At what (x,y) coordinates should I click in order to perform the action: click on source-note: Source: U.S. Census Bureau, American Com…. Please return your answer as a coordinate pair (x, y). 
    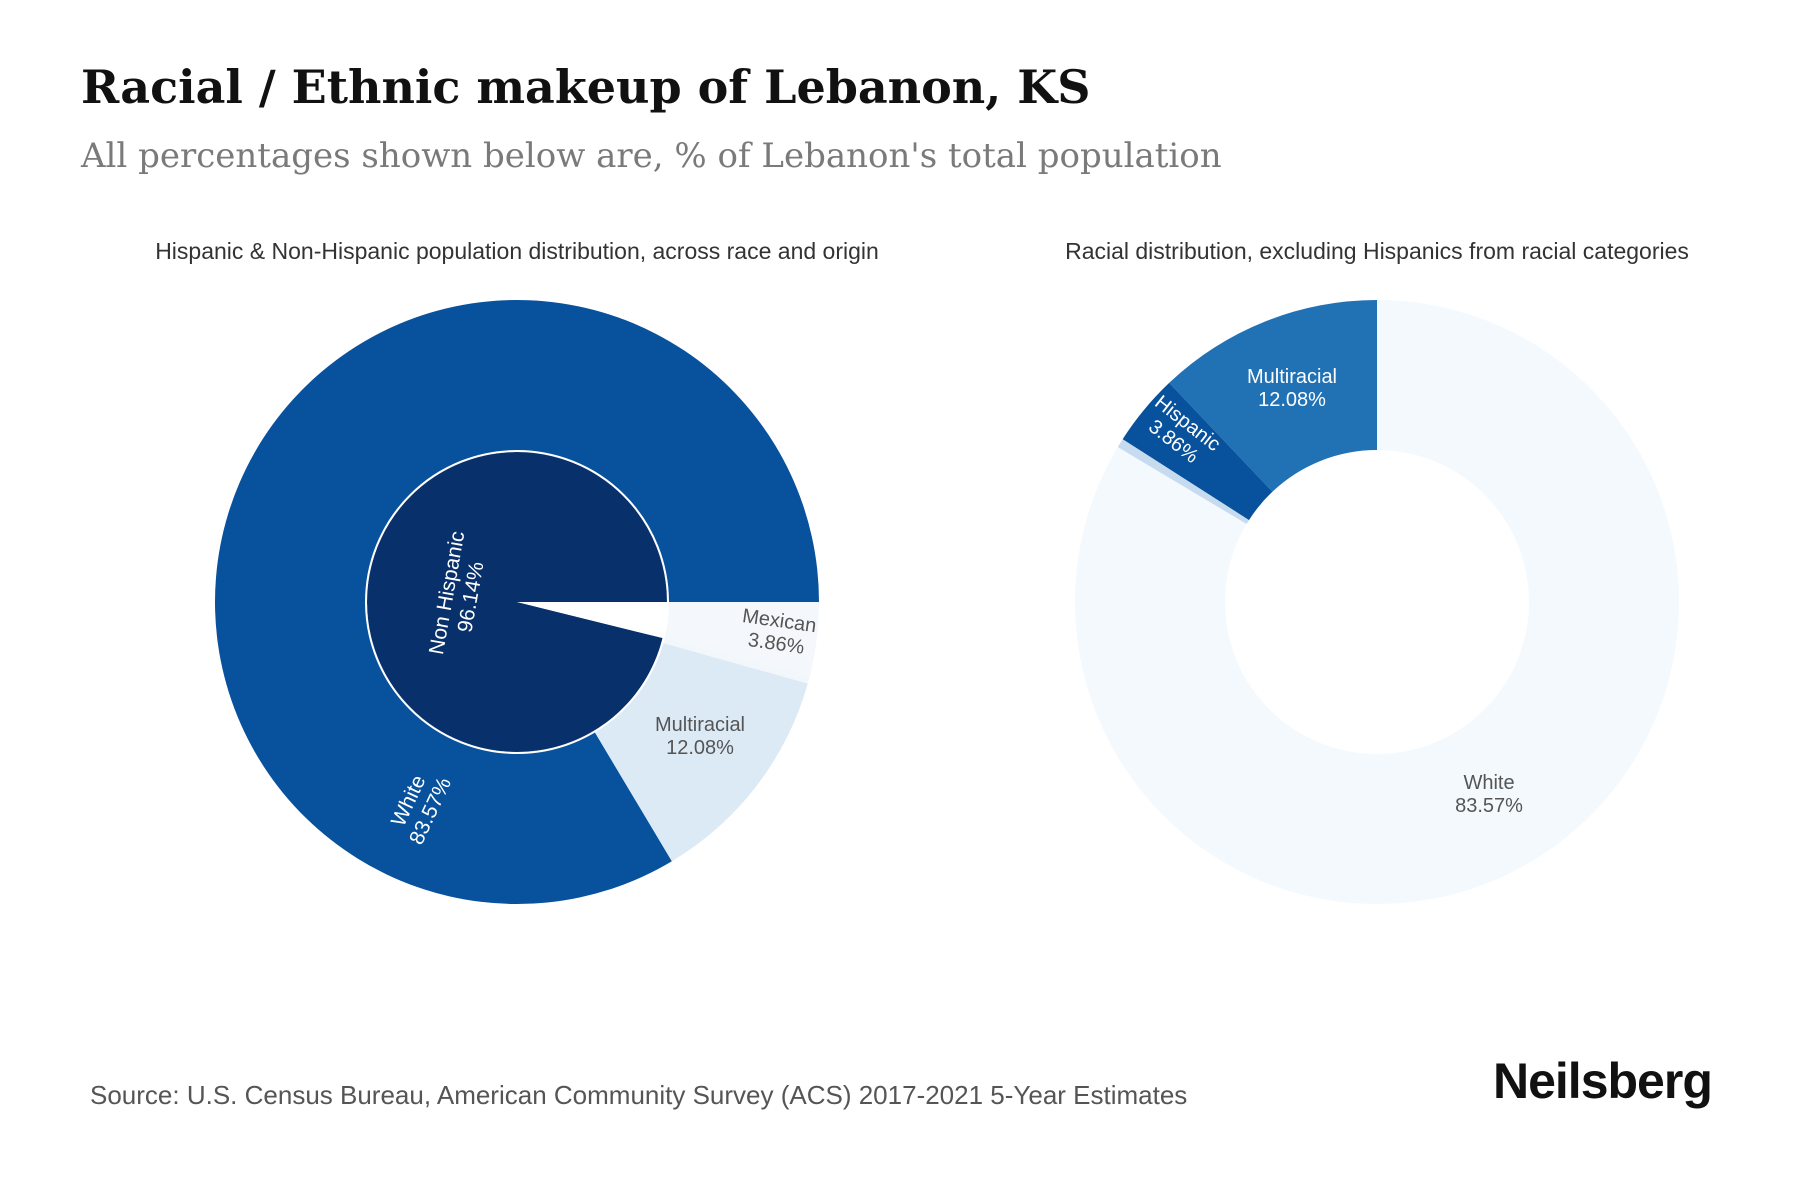
    Looking at the image, I should click on (639, 1095).